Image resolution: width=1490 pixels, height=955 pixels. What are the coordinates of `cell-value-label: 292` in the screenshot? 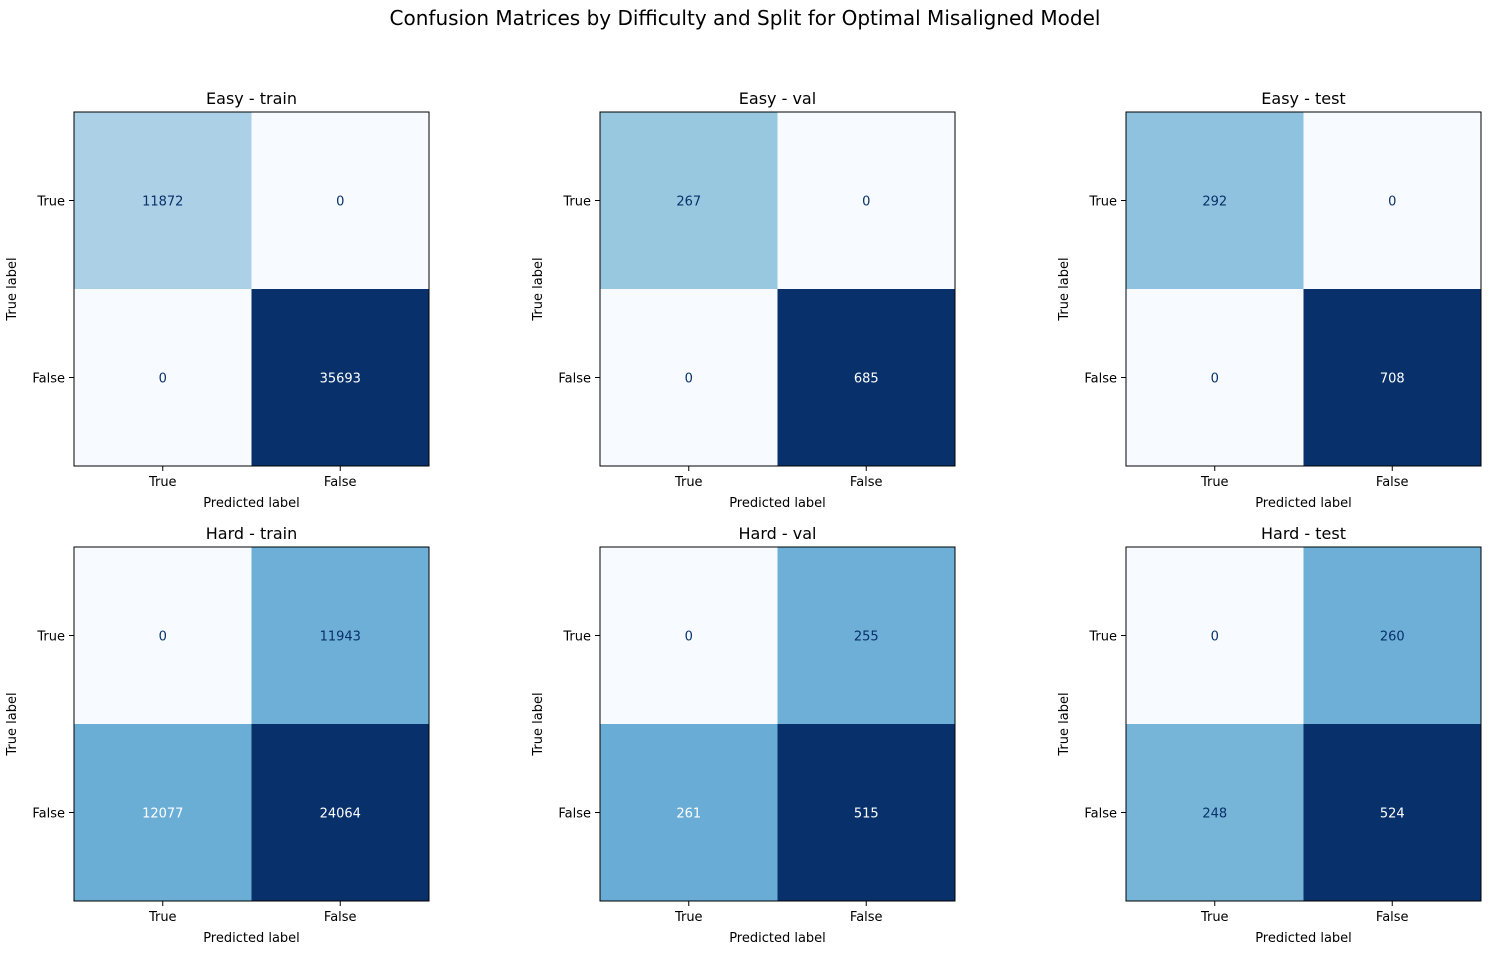 It's located at (1214, 202).